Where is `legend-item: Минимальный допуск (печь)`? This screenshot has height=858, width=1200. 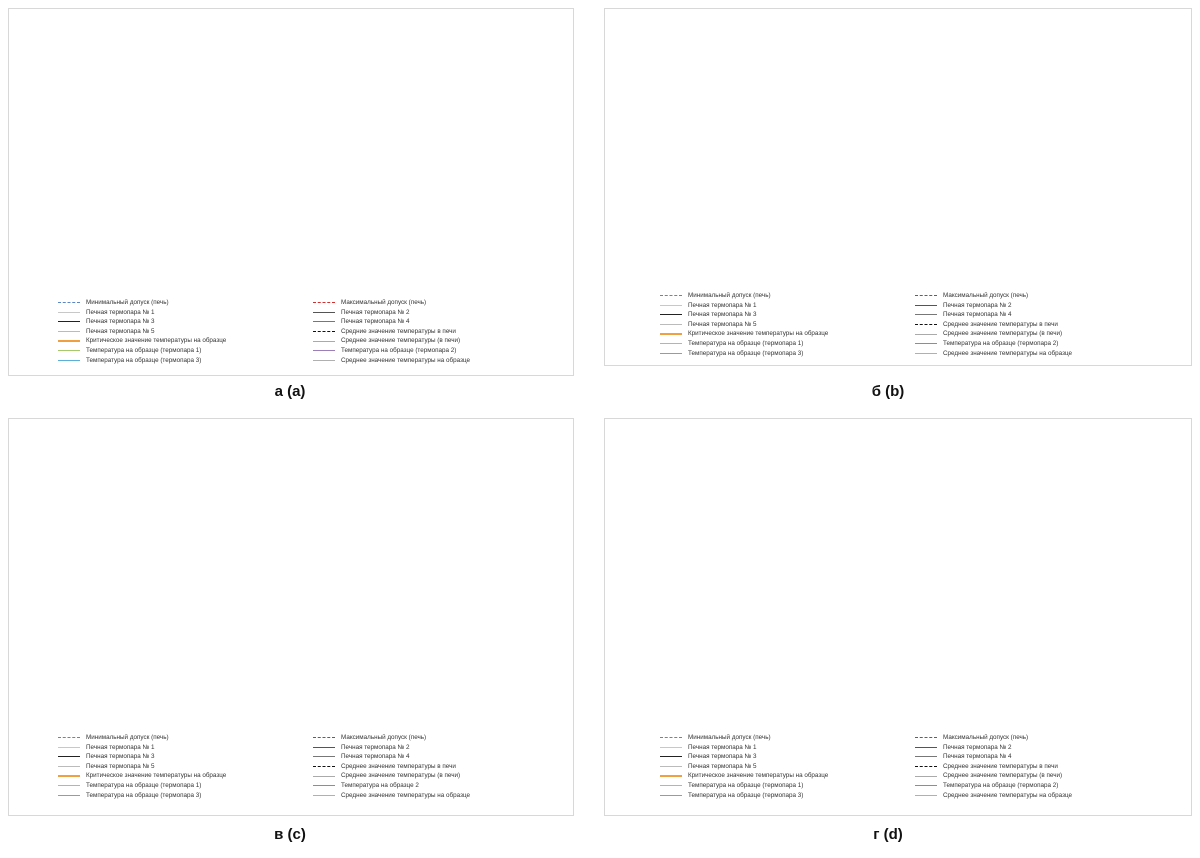
legend-item: Минимальный допуск (печь) is located at coordinates (180, 303).